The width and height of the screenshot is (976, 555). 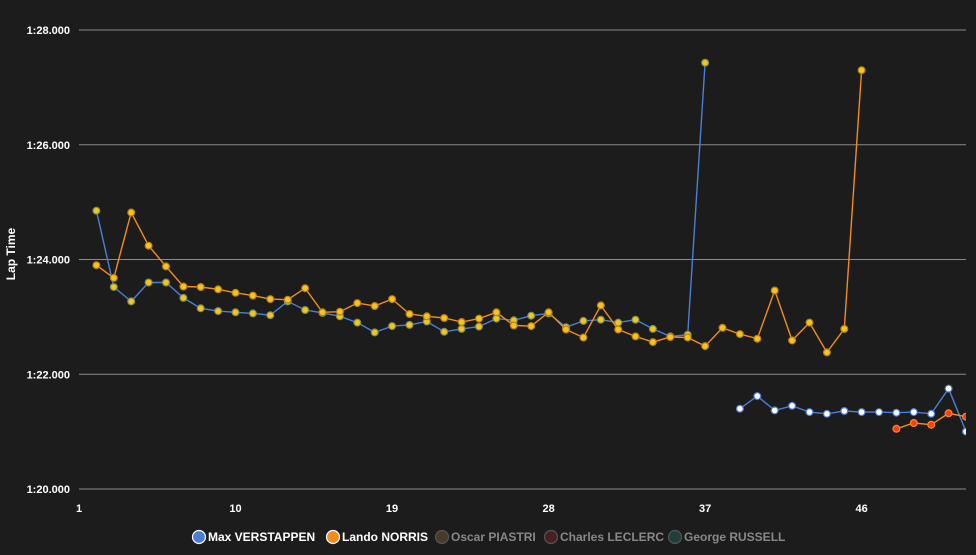 What do you see at coordinates (485, 537) in the screenshot?
I see `legend-item: Oscar PIASTRI` at bounding box center [485, 537].